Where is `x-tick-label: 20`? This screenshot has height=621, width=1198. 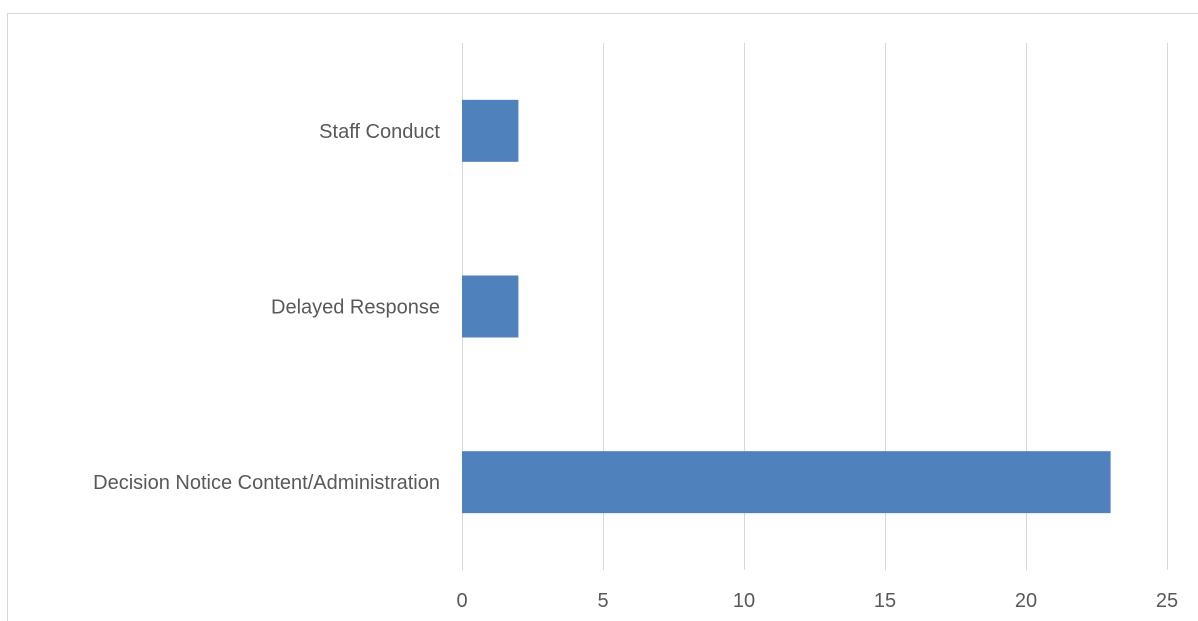 x-tick-label: 20 is located at coordinates (1026, 601).